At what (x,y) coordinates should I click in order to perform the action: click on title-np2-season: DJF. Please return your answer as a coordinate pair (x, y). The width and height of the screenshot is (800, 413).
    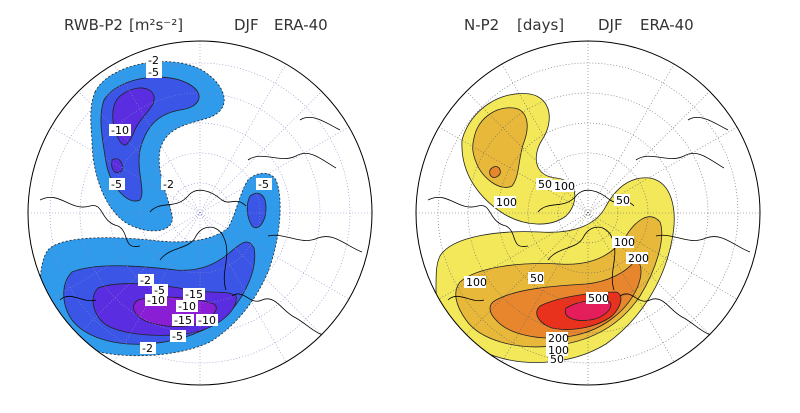
    Looking at the image, I should click on (610, 25).